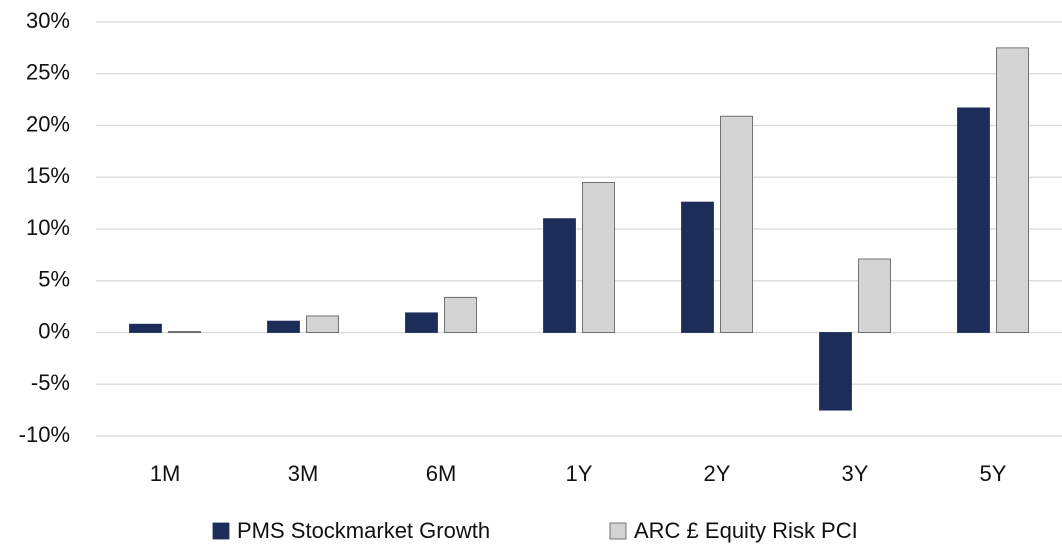  Describe the element at coordinates (54, 330) in the screenshot. I see `y-tick-label: 0%` at that location.